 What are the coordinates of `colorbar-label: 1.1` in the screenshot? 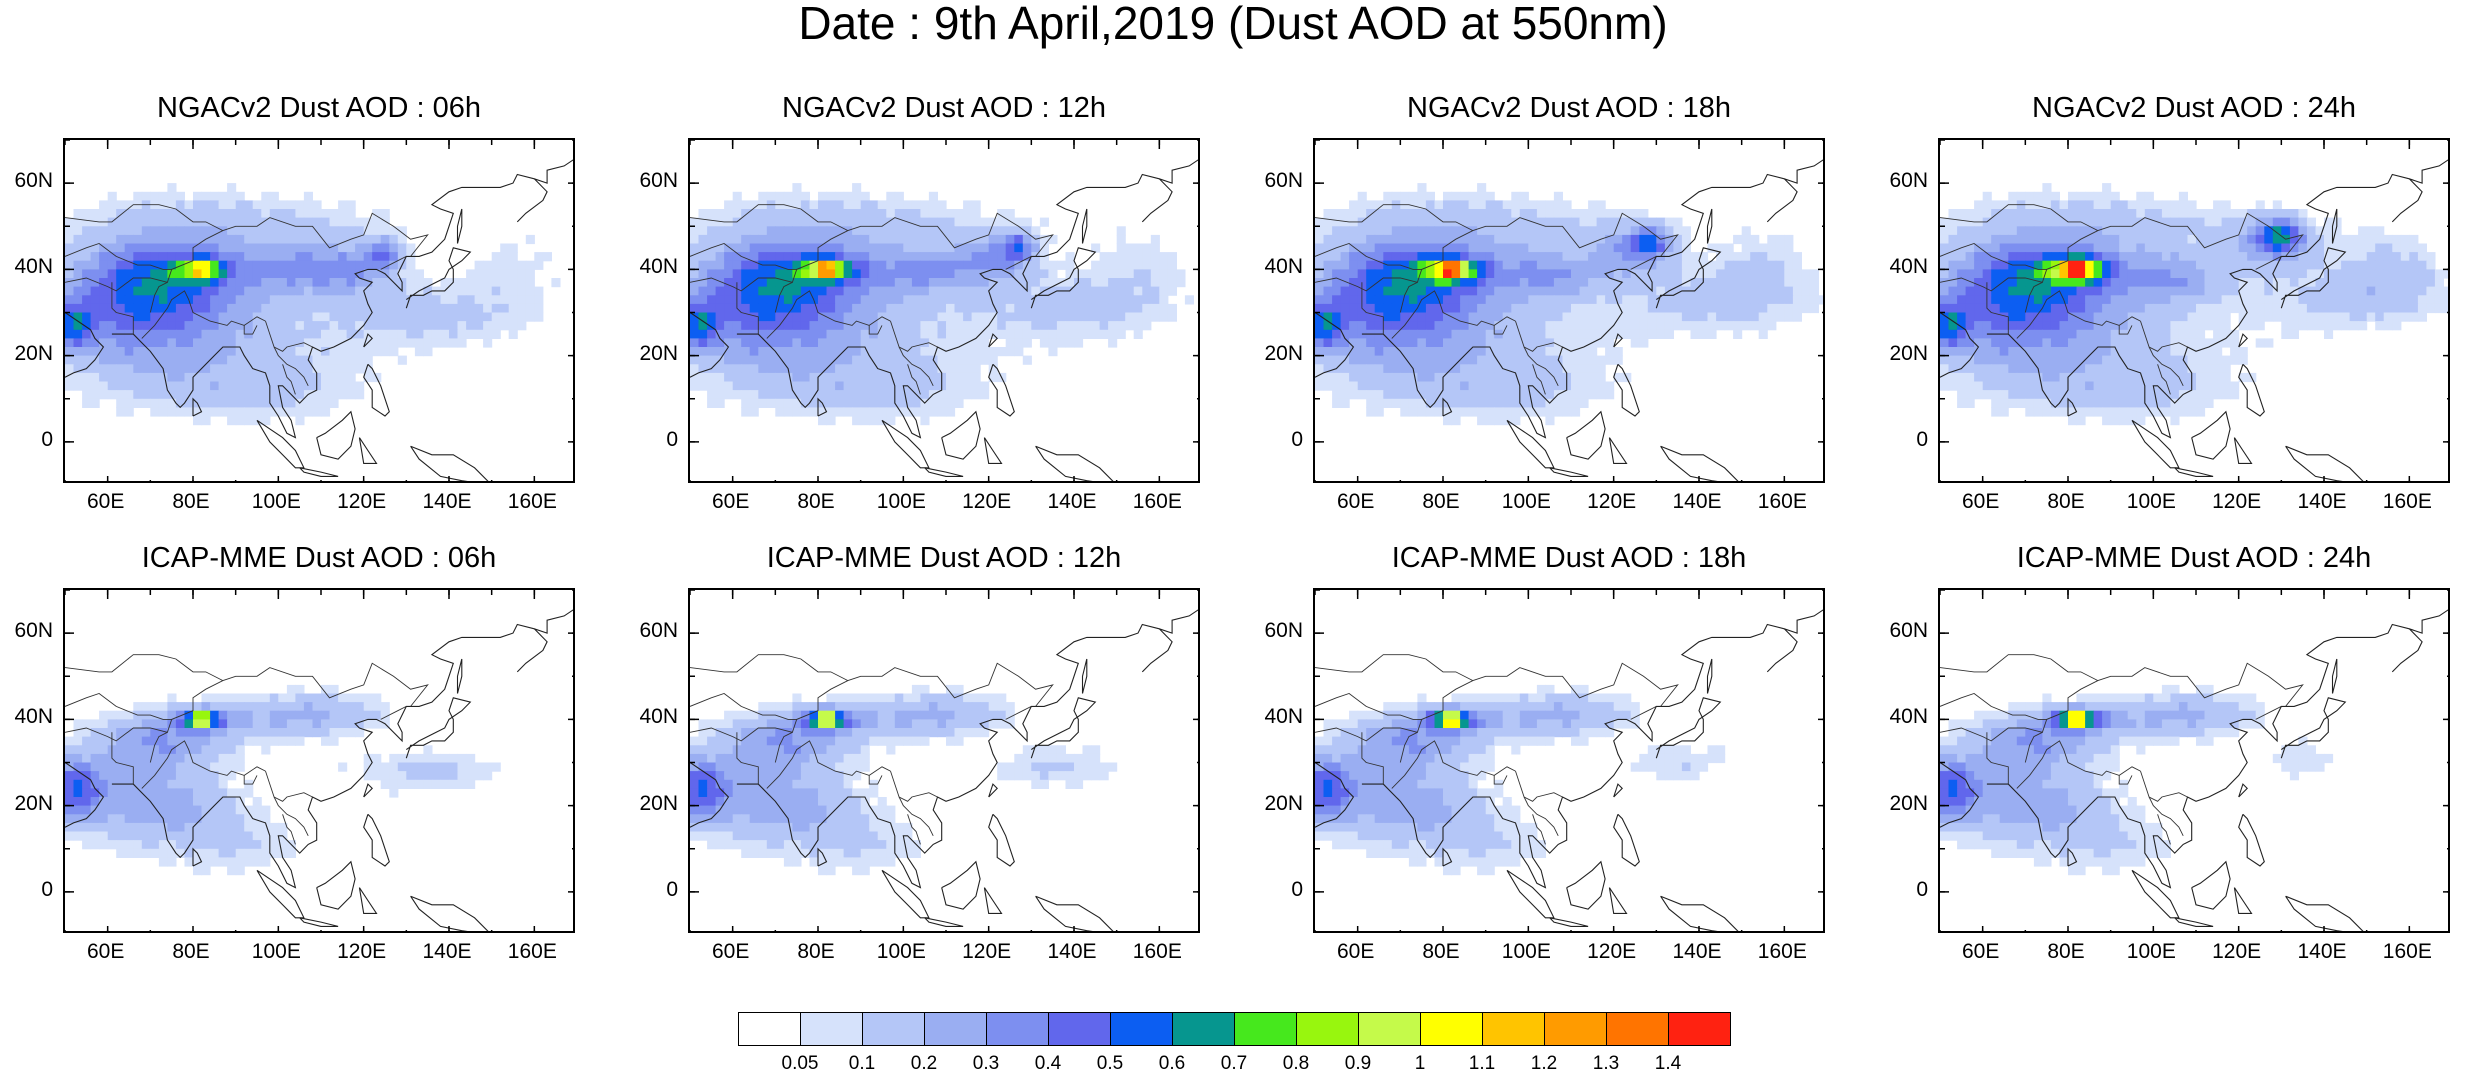 It's located at (1482, 1064).